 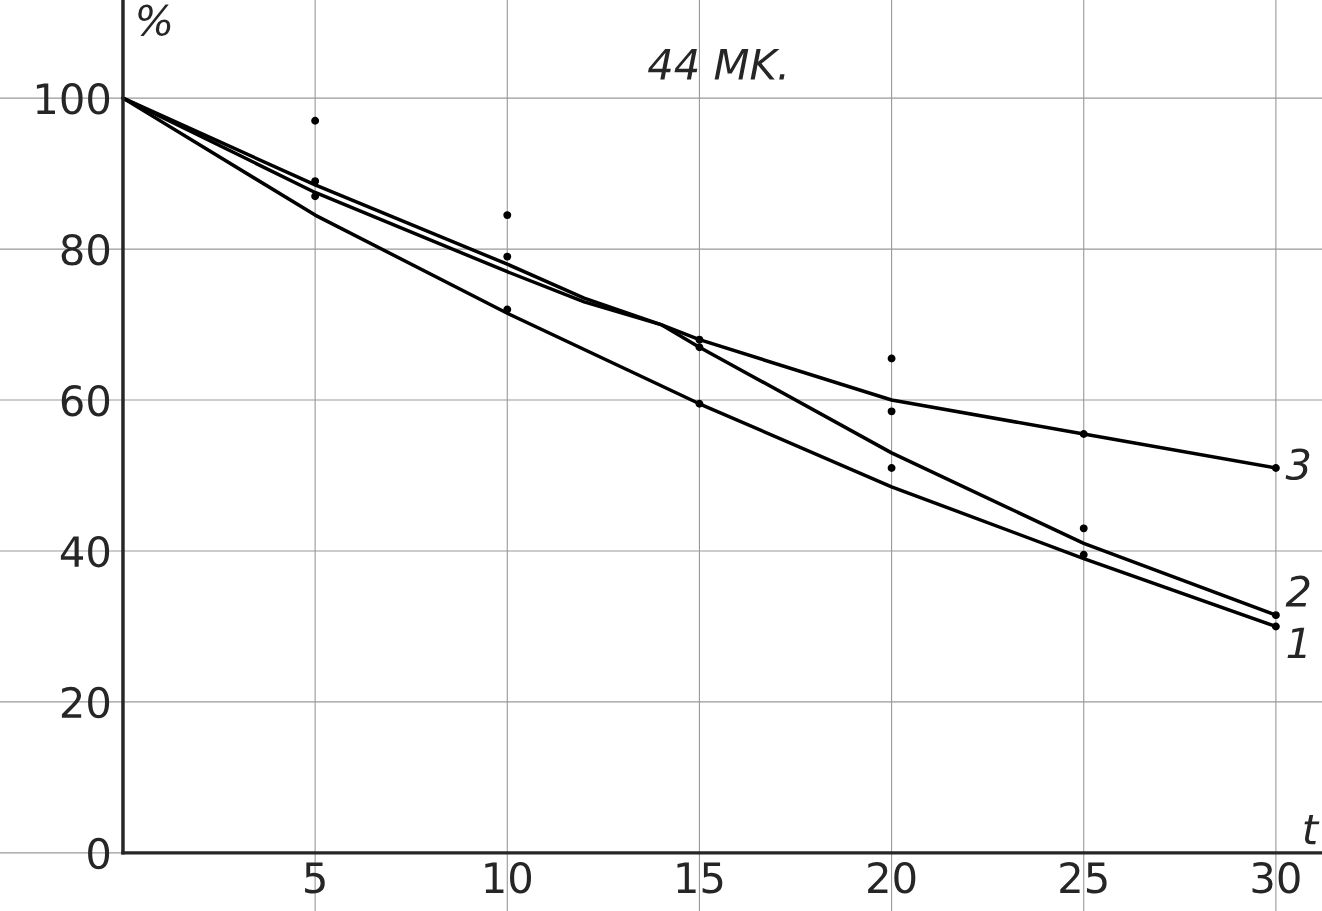 What do you see at coordinates (73, 99) in the screenshot?
I see `y-tick-label: 100` at bounding box center [73, 99].